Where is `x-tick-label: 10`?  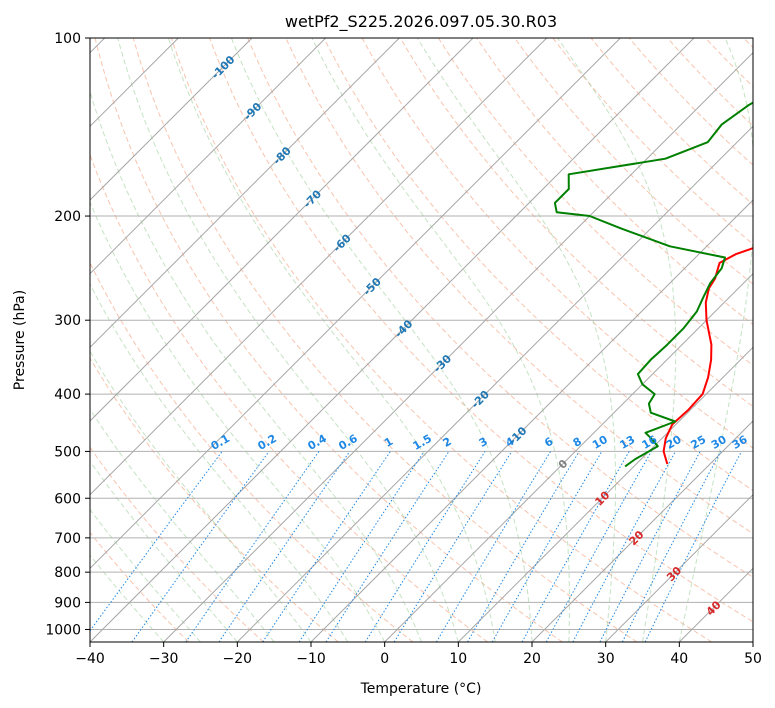 x-tick-label: 10 is located at coordinates (458, 659).